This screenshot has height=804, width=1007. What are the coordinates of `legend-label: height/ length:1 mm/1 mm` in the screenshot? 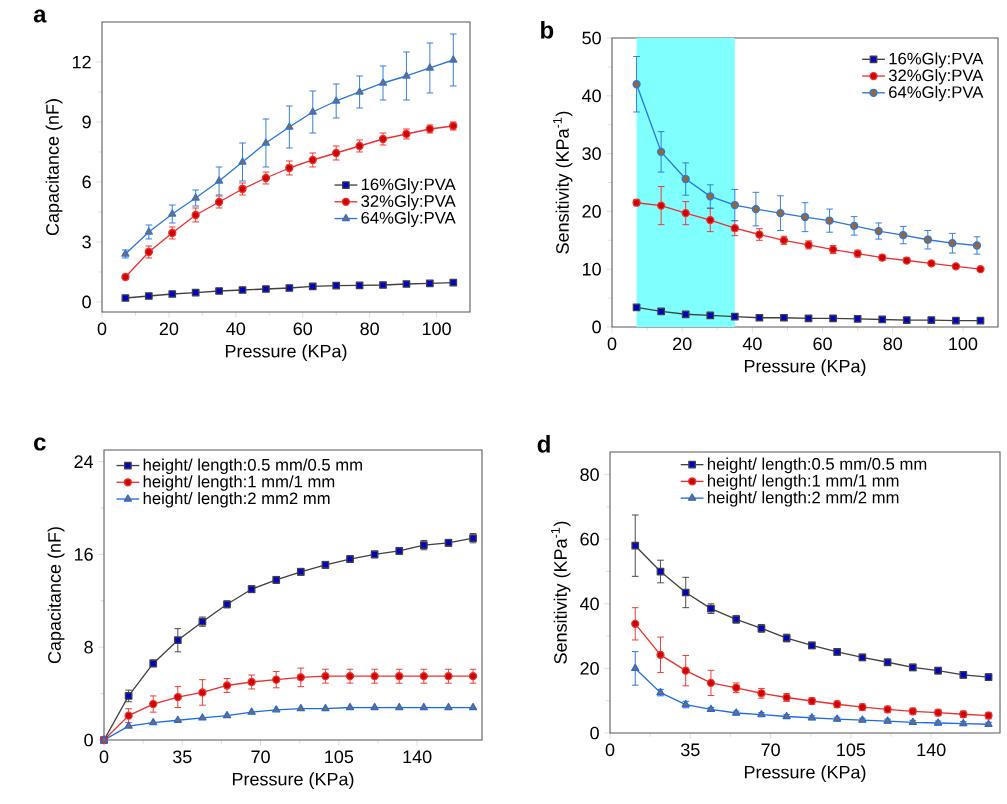 It's located at (239, 483).